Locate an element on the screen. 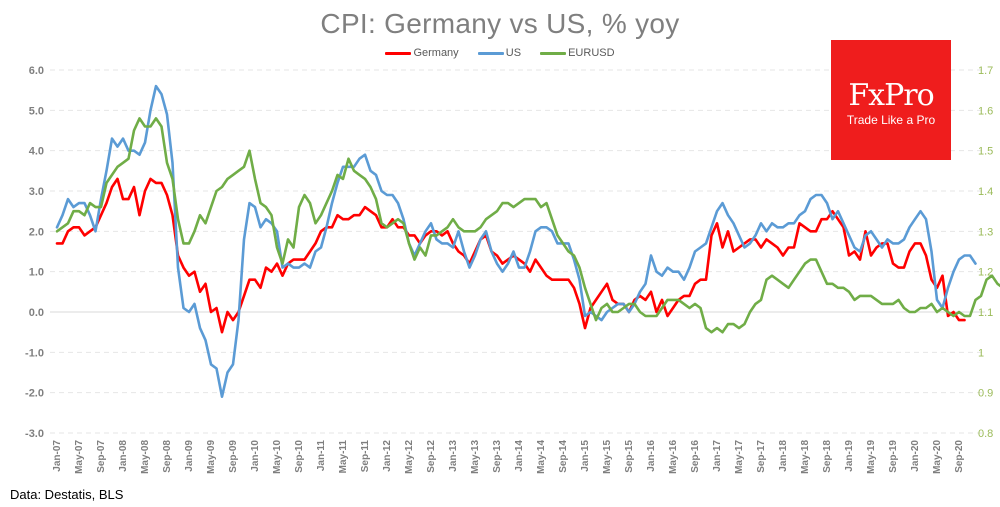 The image size is (1000, 507). x-tick-label: Jan-19 is located at coordinates (849, 456).